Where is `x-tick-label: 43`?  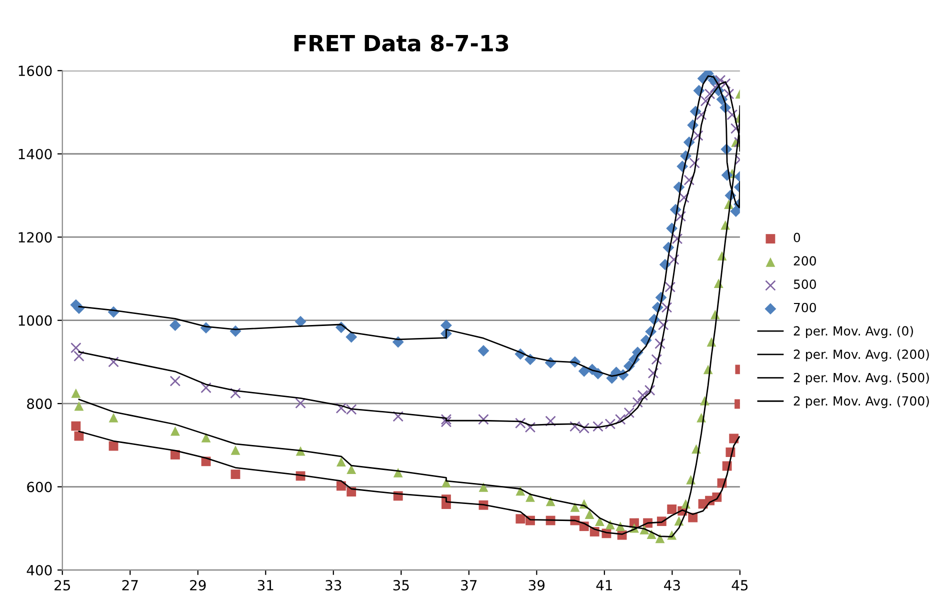
x-tick-label: 43 is located at coordinates (672, 585).